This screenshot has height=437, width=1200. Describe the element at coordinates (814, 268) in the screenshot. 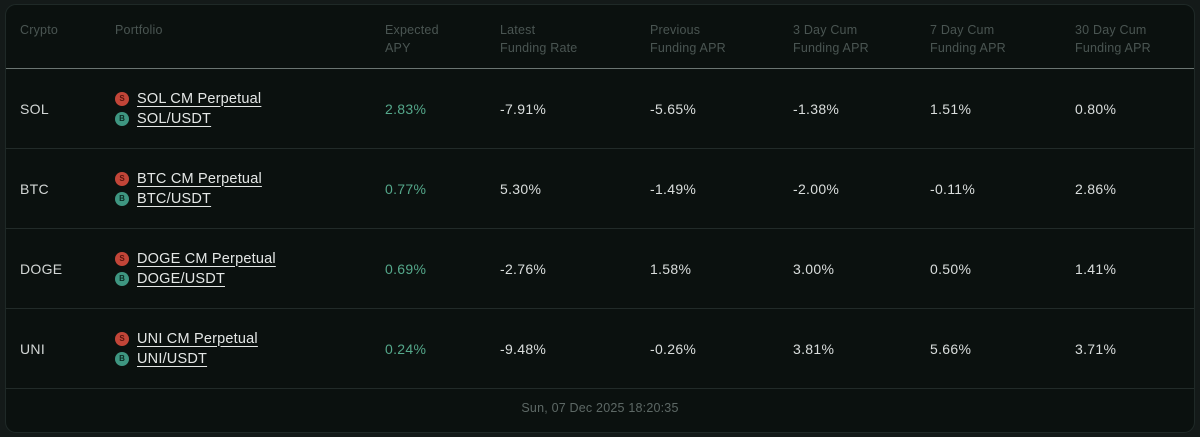

I see `cum-3day-value: 3.00%` at that location.